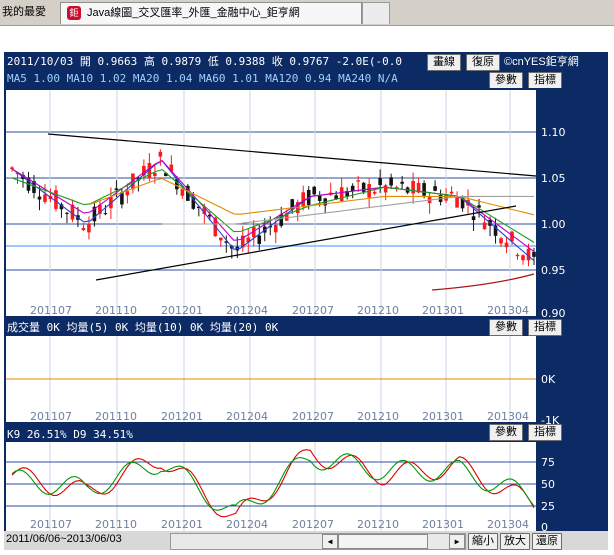 This screenshot has height=555, width=614. I want to click on y-tick: -1K, so click(550, 419).